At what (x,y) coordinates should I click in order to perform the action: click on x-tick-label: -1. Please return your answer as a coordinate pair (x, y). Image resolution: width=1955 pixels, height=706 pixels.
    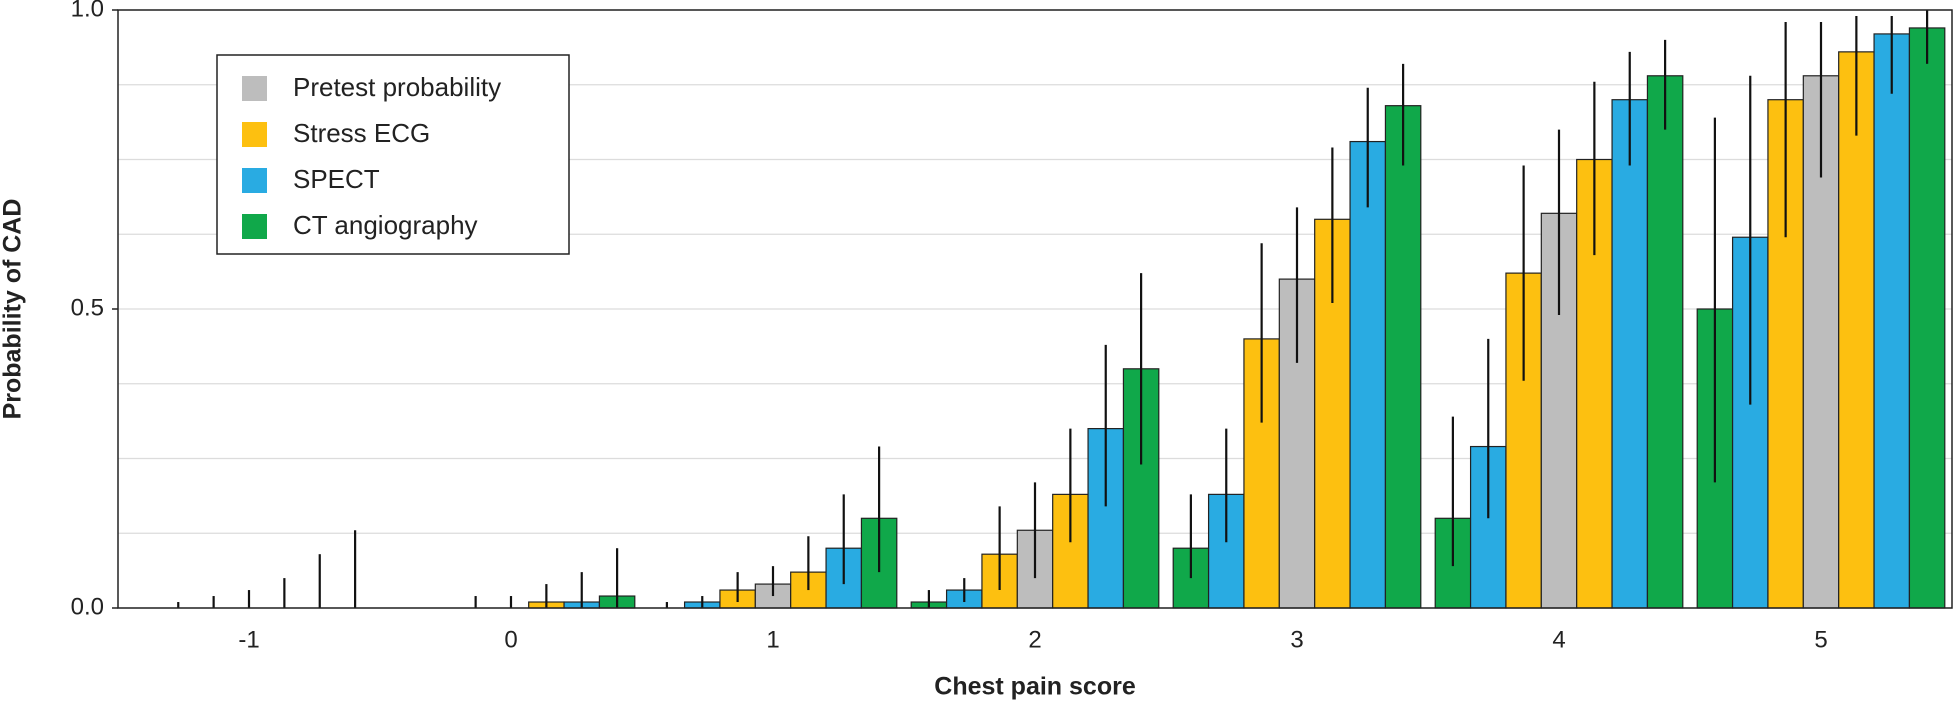
    Looking at the image, I should click on (248, 639).